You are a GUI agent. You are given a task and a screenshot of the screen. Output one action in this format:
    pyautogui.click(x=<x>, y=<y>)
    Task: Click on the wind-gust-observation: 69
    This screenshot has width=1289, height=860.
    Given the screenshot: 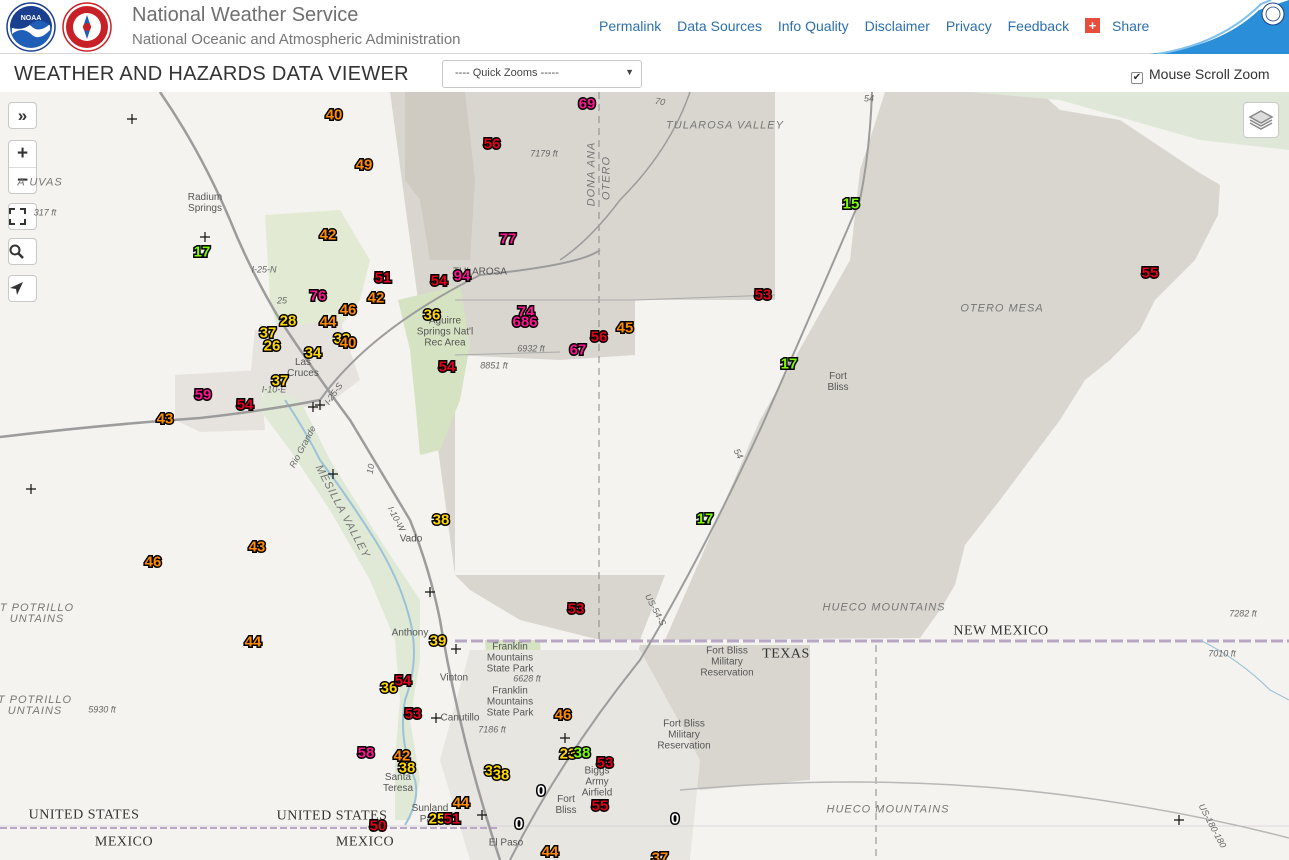 What is the action you would take?
    pyautogui.click(x=587, y=104)
    